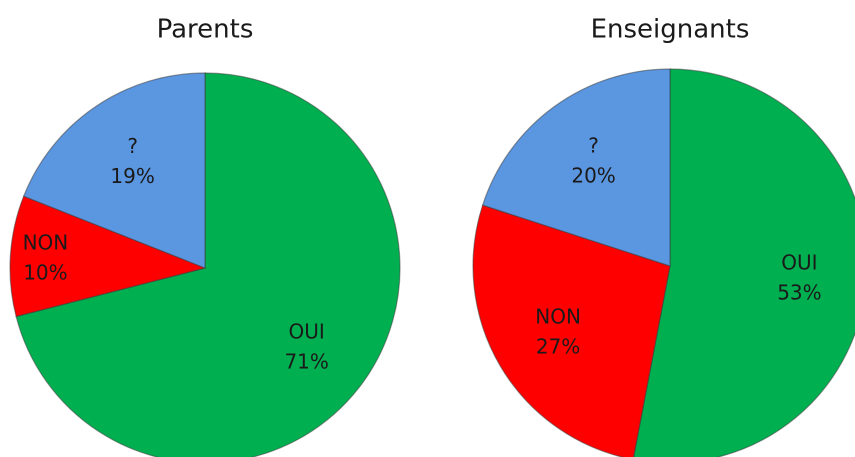 This screenshot has height=457, width=855. What do you see at coordinates (132, 176) in the screenshot?
I see `slice-value-label: 19%` at bounding box center [132, 176].